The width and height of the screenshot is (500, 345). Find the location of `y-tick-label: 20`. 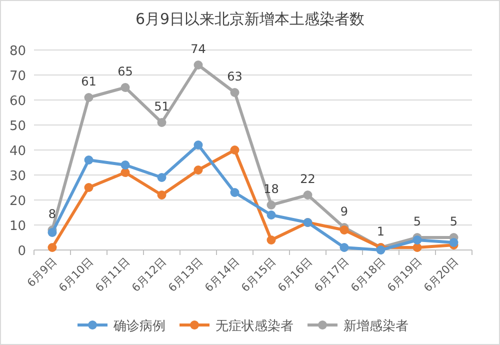

y-tick-label: 20 is located at coordinates (17, 201).